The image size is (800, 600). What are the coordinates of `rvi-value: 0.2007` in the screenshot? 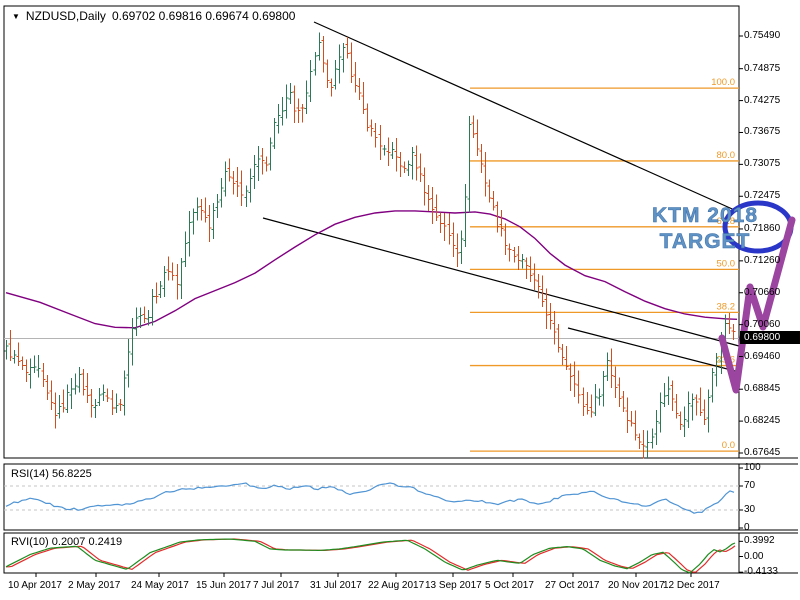 It's located at (68, 542).